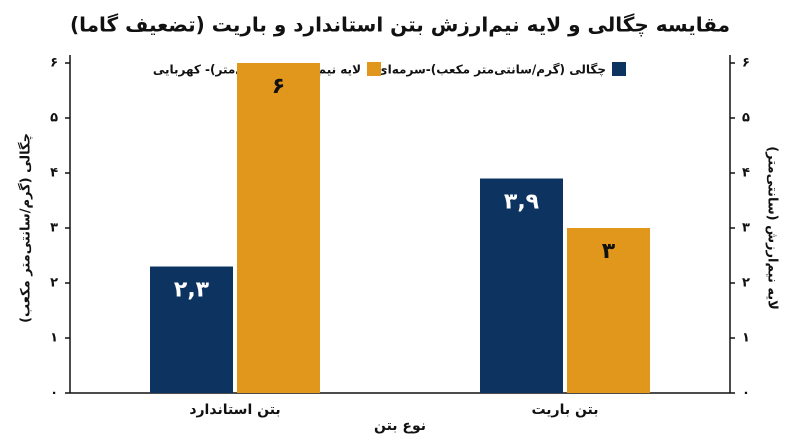  What do you see at coordinates (26, 228) in the screenshot?
I see `y-axis-label: چگالی (گرم/سانتی‌متر مکعب)` at bounding box center [26, 228].